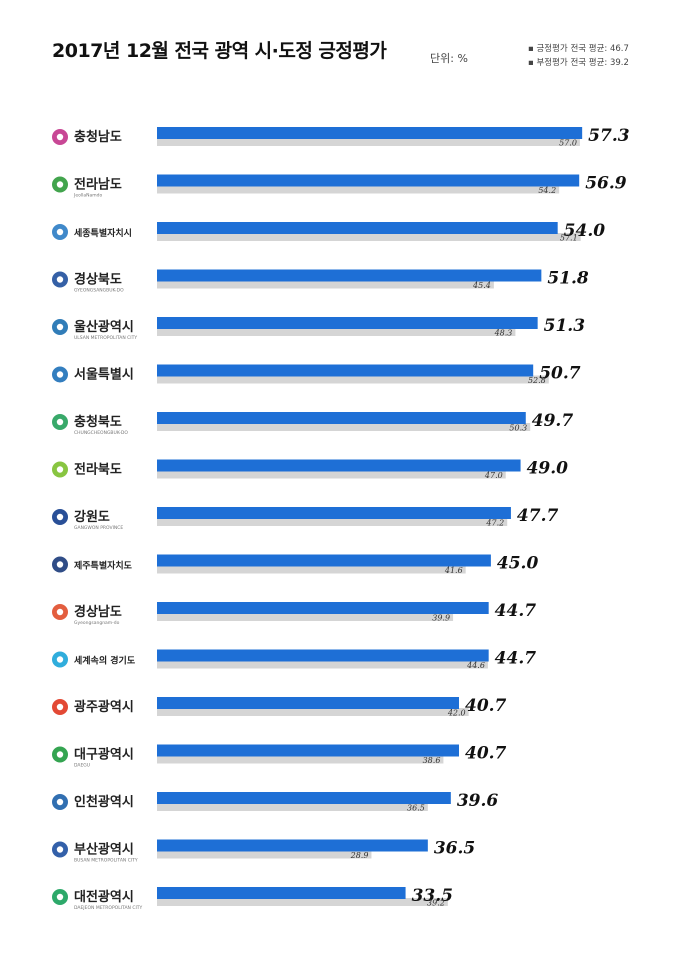 This screenshot has height=961, width=700. Describe the element at coordinates (416, 808) in the screenshot. I see `negative-value-label: 36.5` at that location.